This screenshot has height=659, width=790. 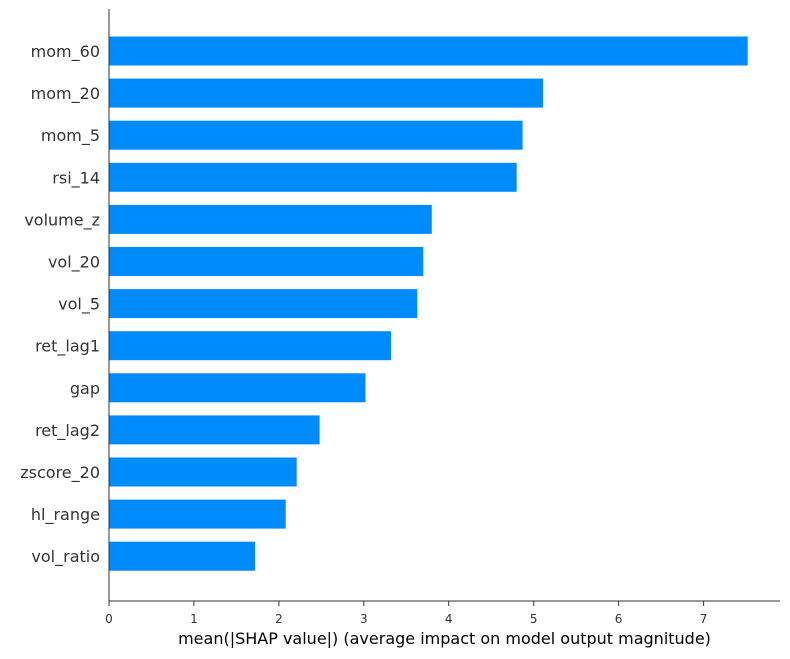 I want to click on x-tick-label: 6, so click(x=619, y=619).